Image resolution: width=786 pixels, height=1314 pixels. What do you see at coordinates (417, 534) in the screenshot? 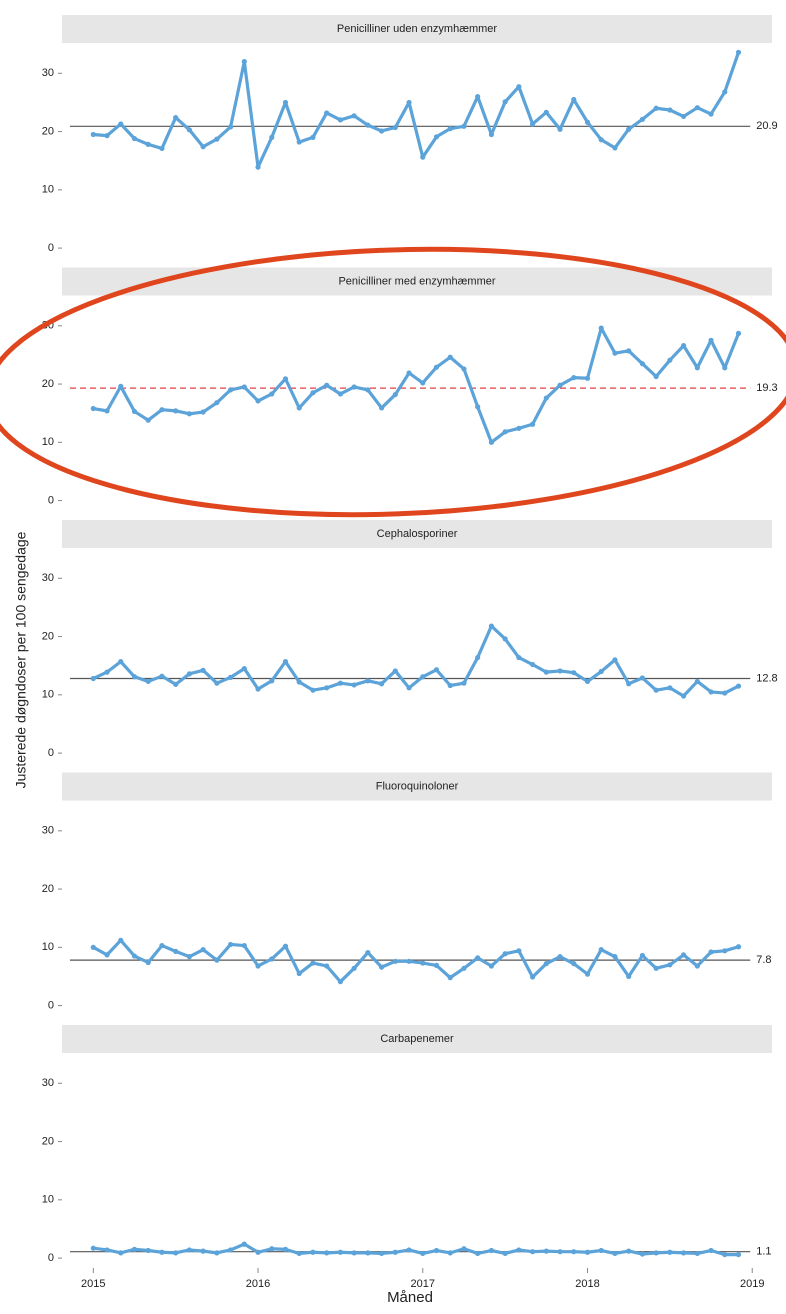
I see `panel-title: Cephalosporiner` at bounding box center [417, 534].